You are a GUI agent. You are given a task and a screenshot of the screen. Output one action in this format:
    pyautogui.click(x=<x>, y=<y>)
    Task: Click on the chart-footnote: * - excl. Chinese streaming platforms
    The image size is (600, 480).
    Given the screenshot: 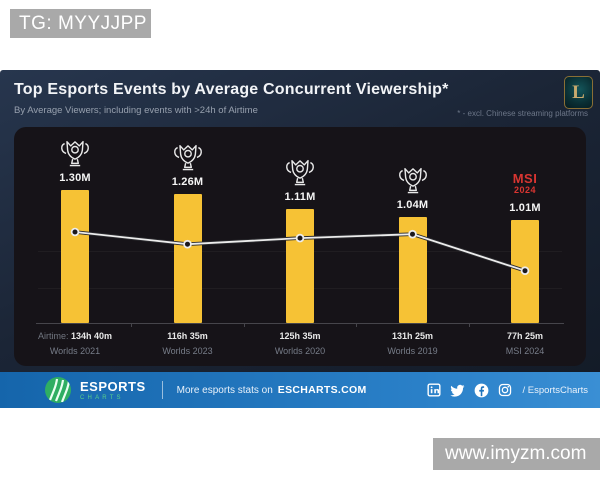 What is the action you would take?
    pyautogui.click(x=522, y=113)
    